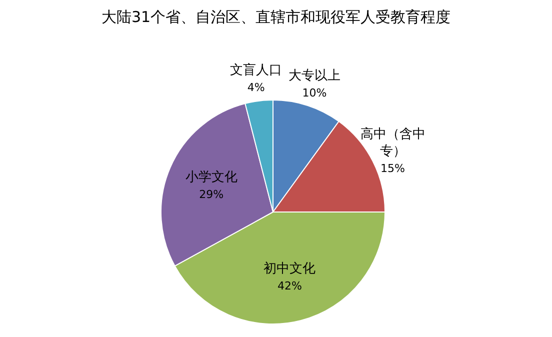 The width and height of the screenshot is (552, 337). Describe the element at coordinates (314, 93) in the screenshot. I see `data-label: 10%` at that location.